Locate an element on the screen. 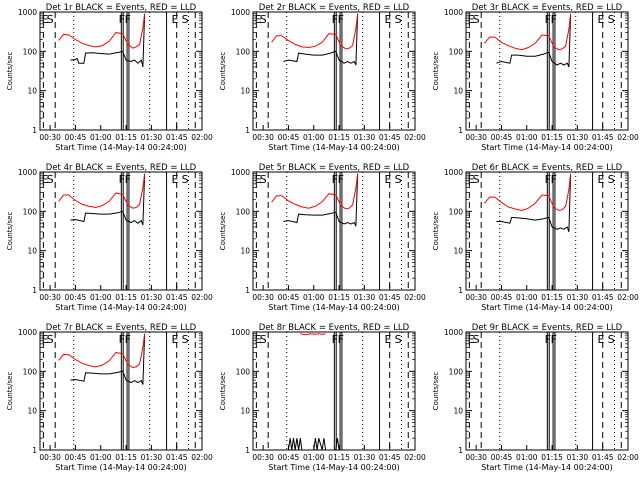 The height and width of the screenshot is (480, 640). panel-title: Det 1r BLACK = Events, RED = LLD is located at coordinates (121, 8).